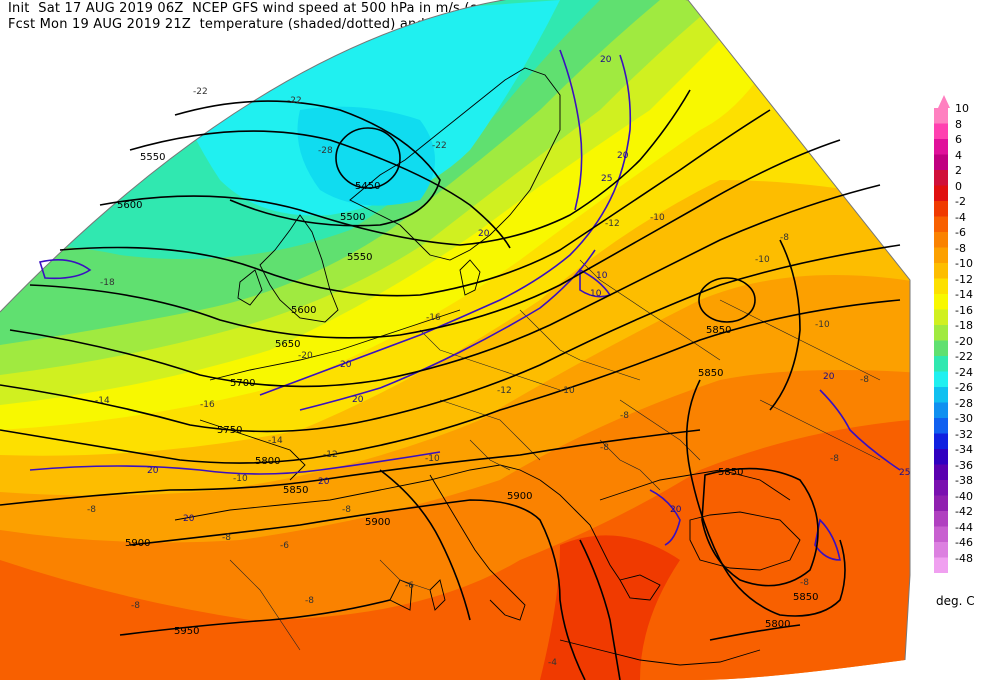  Describe the element at coordinates (964, 294) in the screenshot. I see `legend-label: -14` at that location.